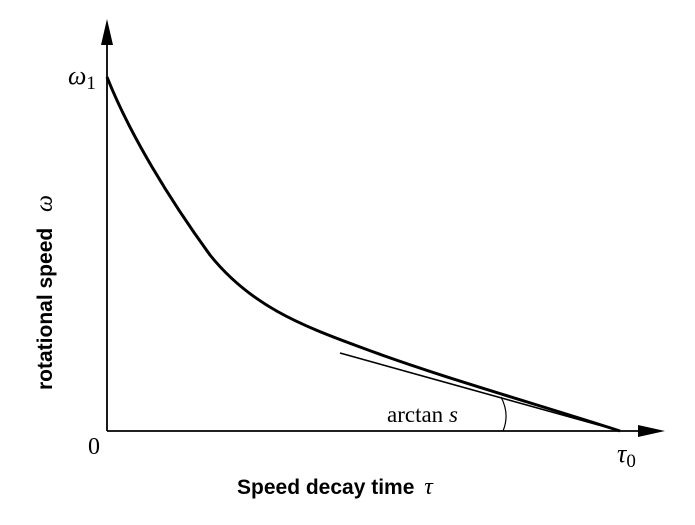 This screenshot has width=695, height=525. Describe the element at coordinates (480, 392) in the screenshot. I see `tangent-line` at that location.